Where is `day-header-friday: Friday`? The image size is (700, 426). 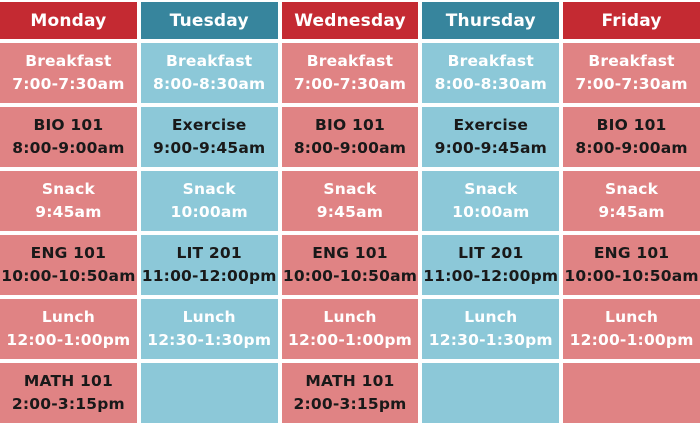 day-header-friday: Friday is located at coordinates (631, 20).